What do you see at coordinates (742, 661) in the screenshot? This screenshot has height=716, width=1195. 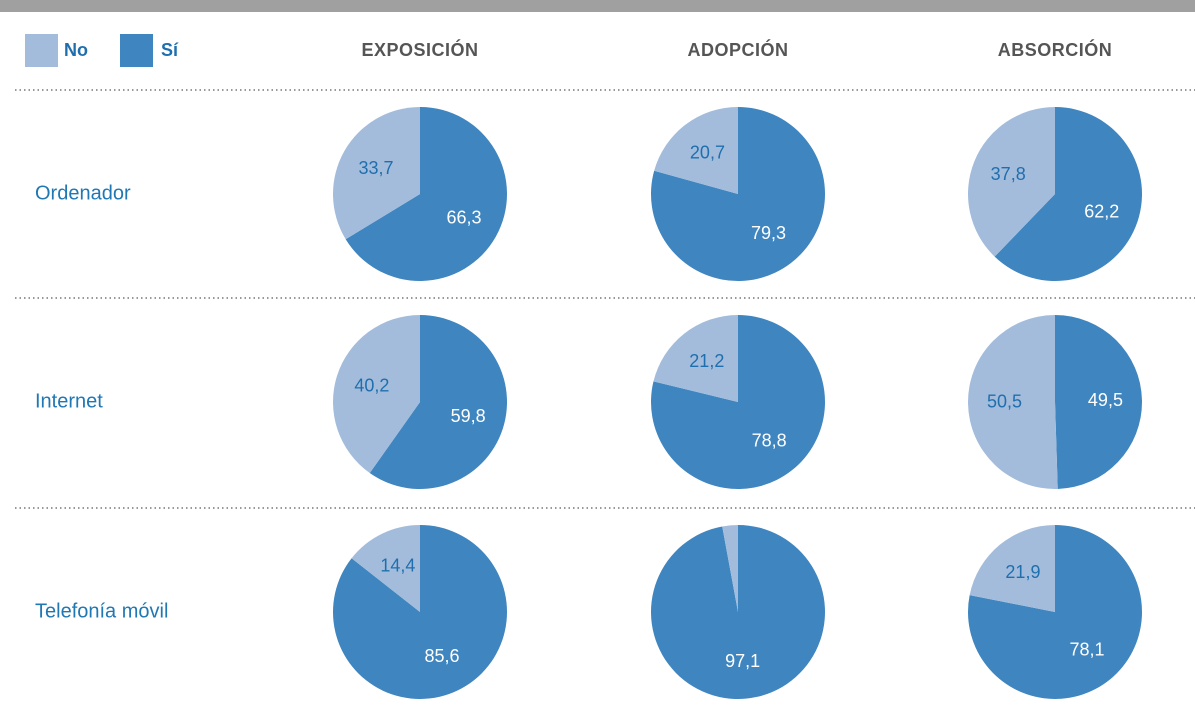 I see `value-label: 97,1` at bounding box center [742, 661].